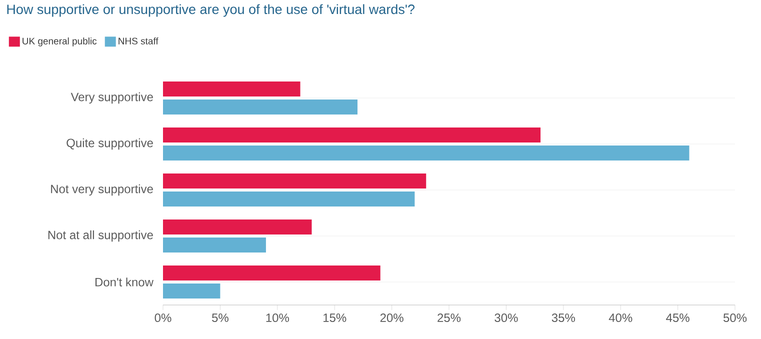  What do you see at coordinates (392, 318) in the screenshot?
I see `x-tick-label: 20%` at bounding box center [392, 318].